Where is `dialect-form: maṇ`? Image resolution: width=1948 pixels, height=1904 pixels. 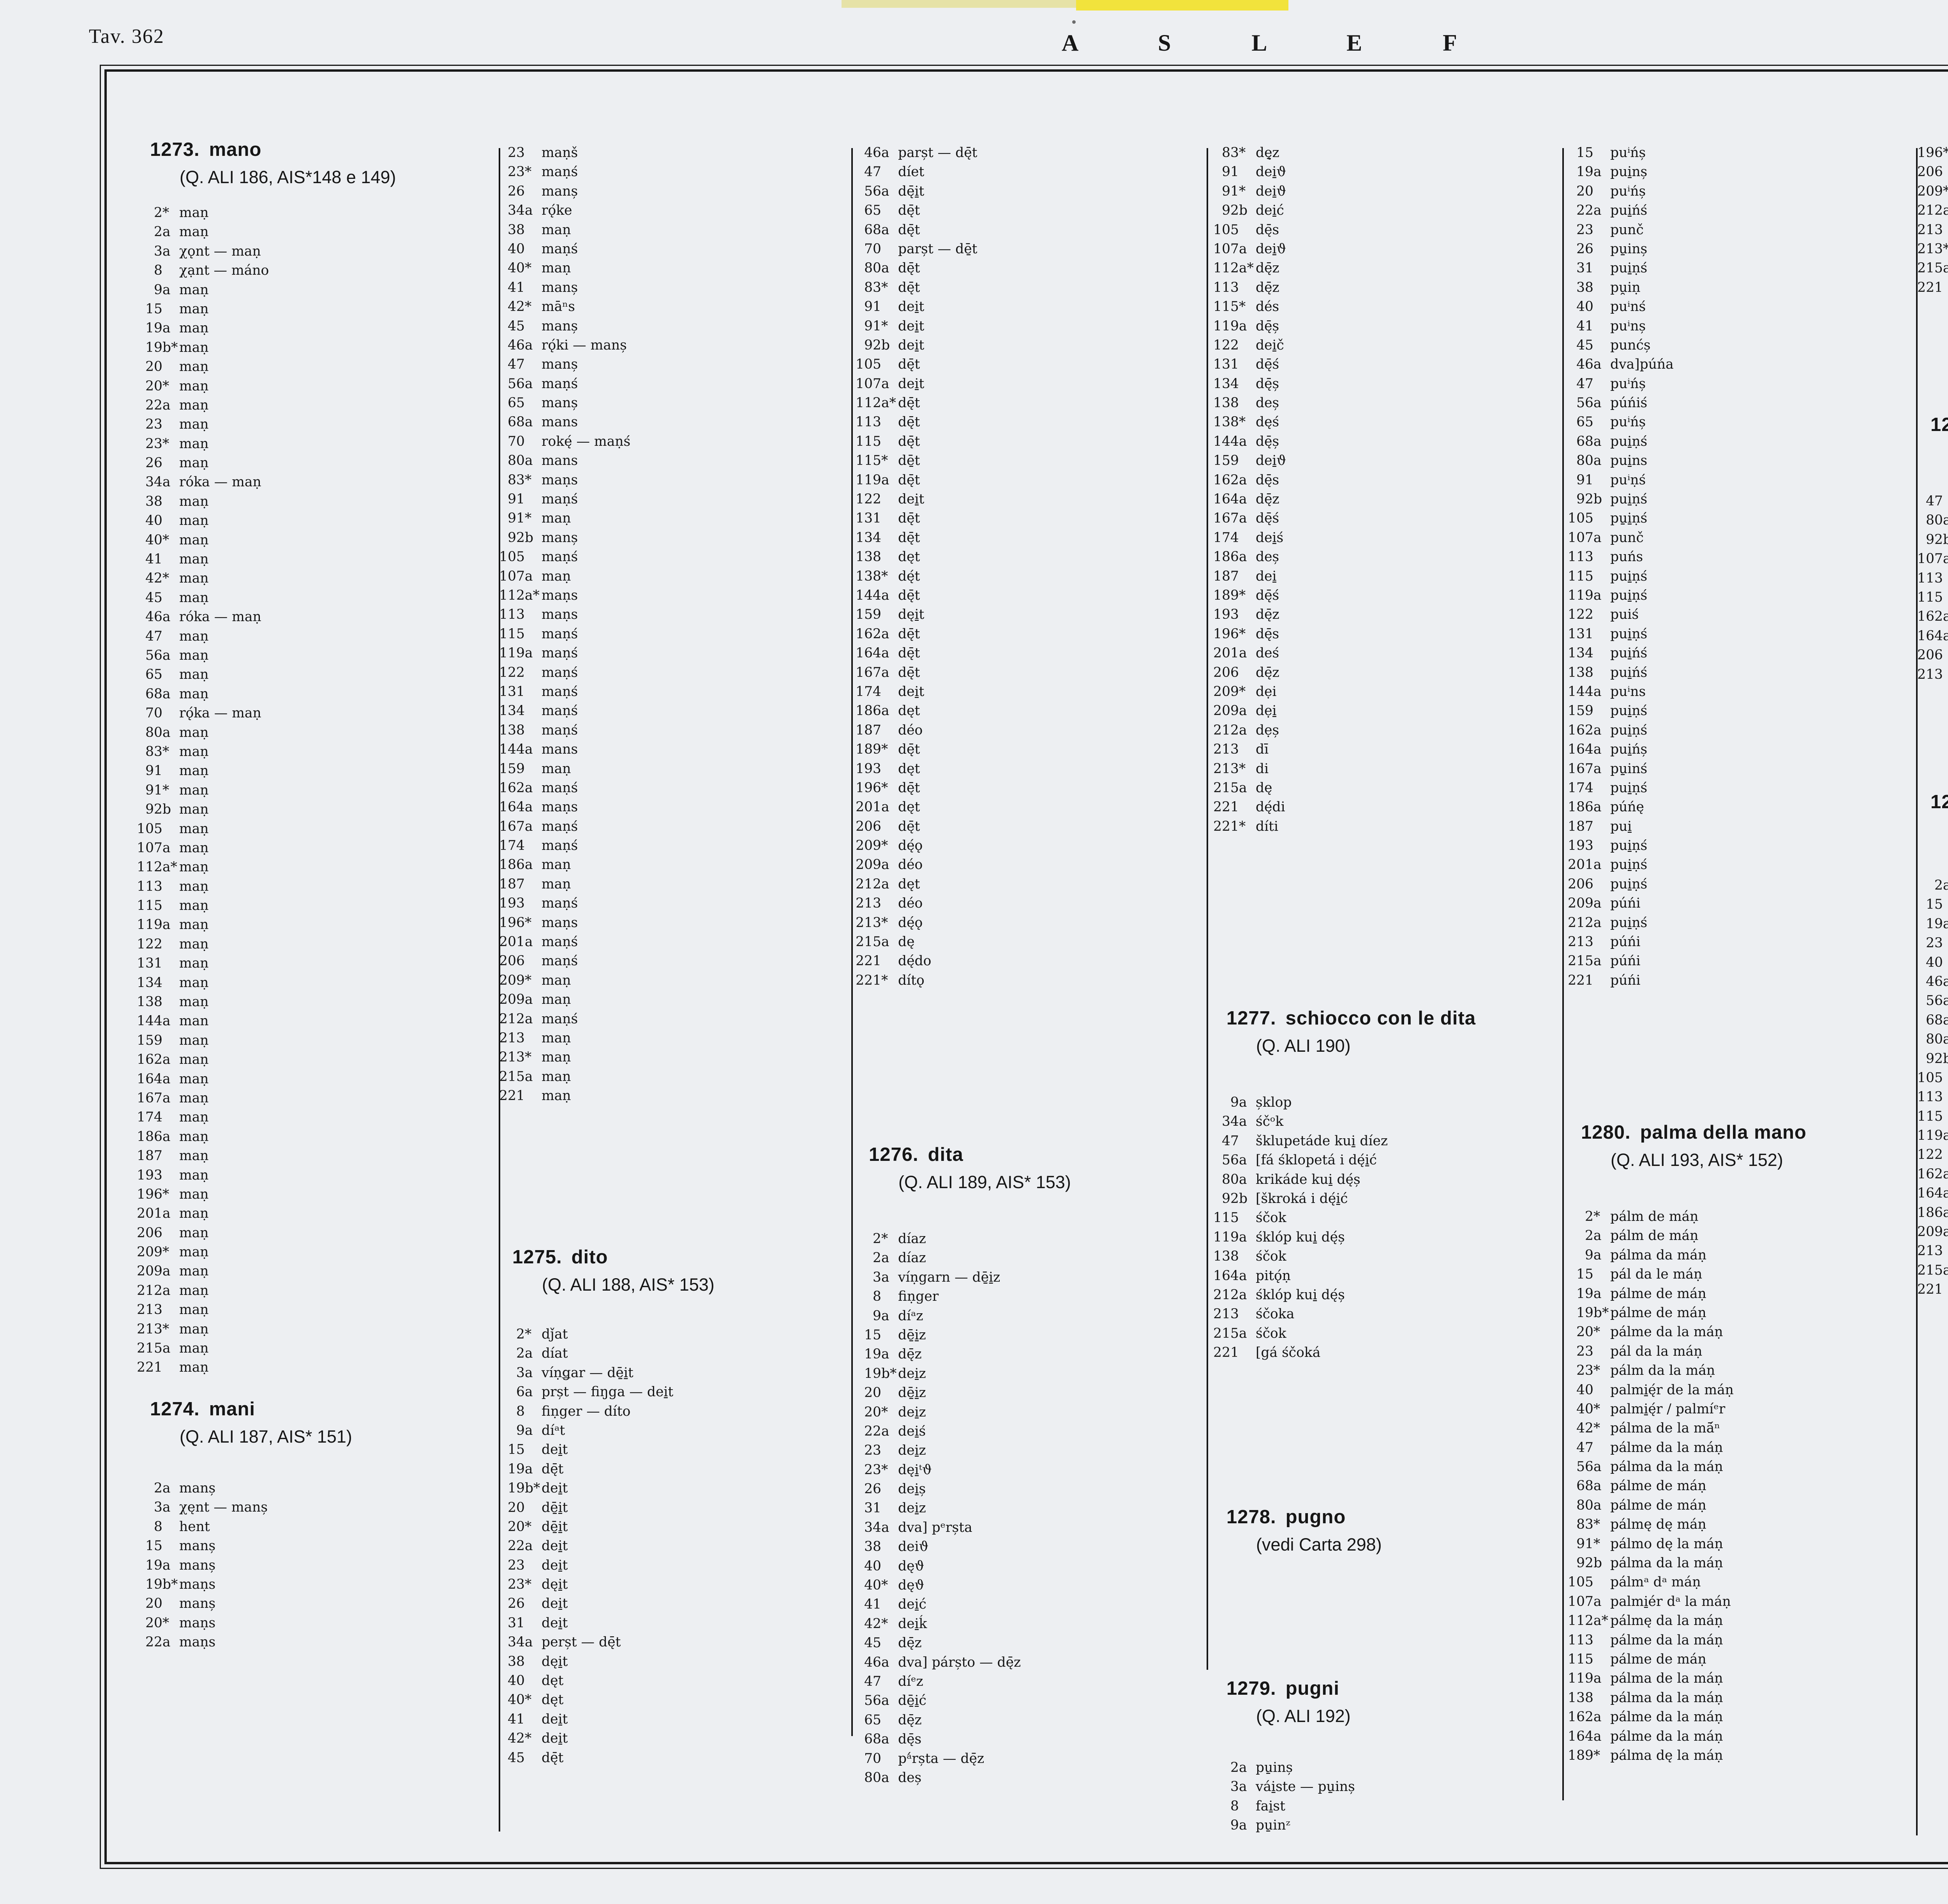 dialect-form: maṇ is located at coordinates (194, 925).